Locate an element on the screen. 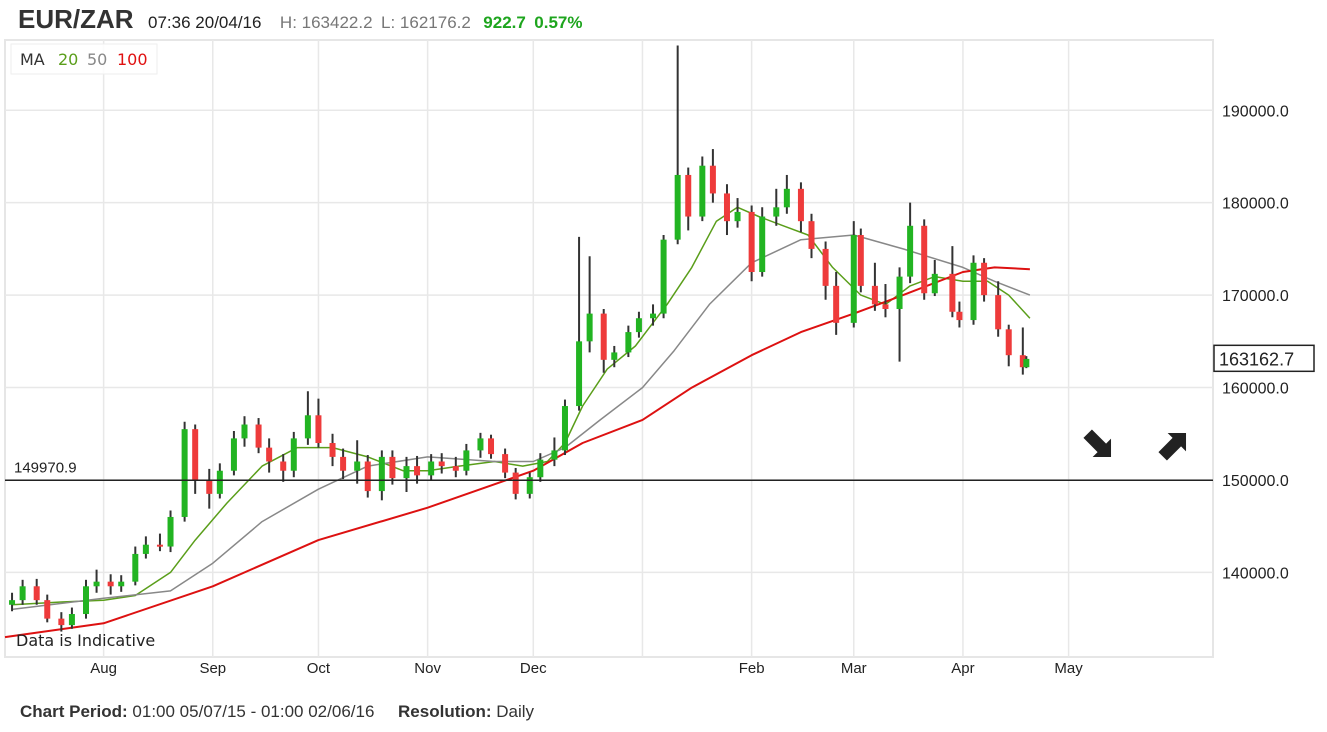  arrow-up-right-icon is located at coordinates (1174, 445).